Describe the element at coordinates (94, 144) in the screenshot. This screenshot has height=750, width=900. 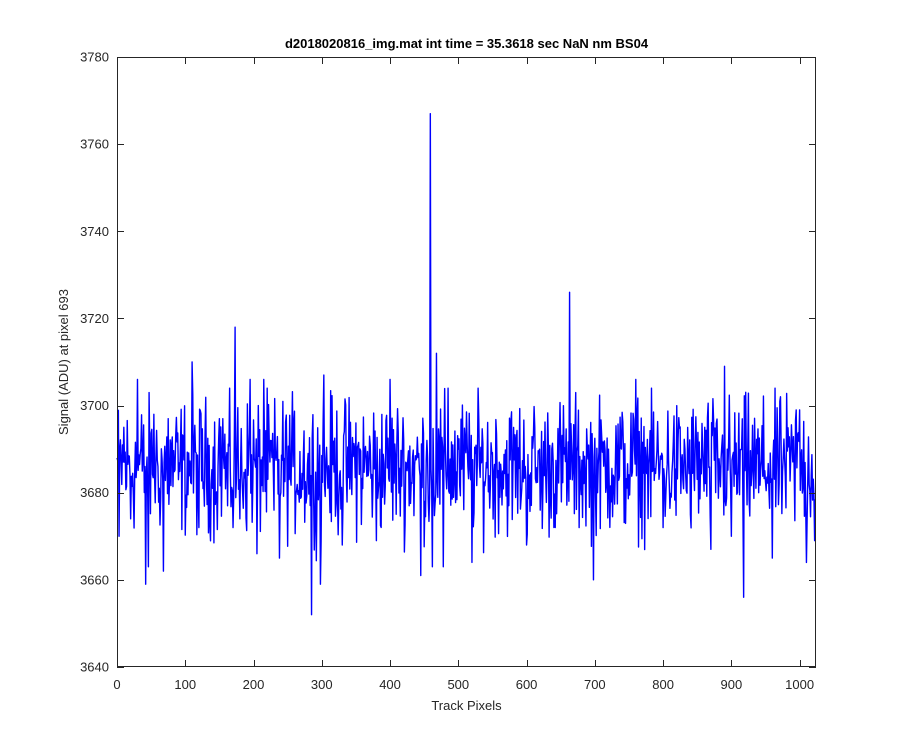
I see `y-tick-label-3760: 3760` at that location.